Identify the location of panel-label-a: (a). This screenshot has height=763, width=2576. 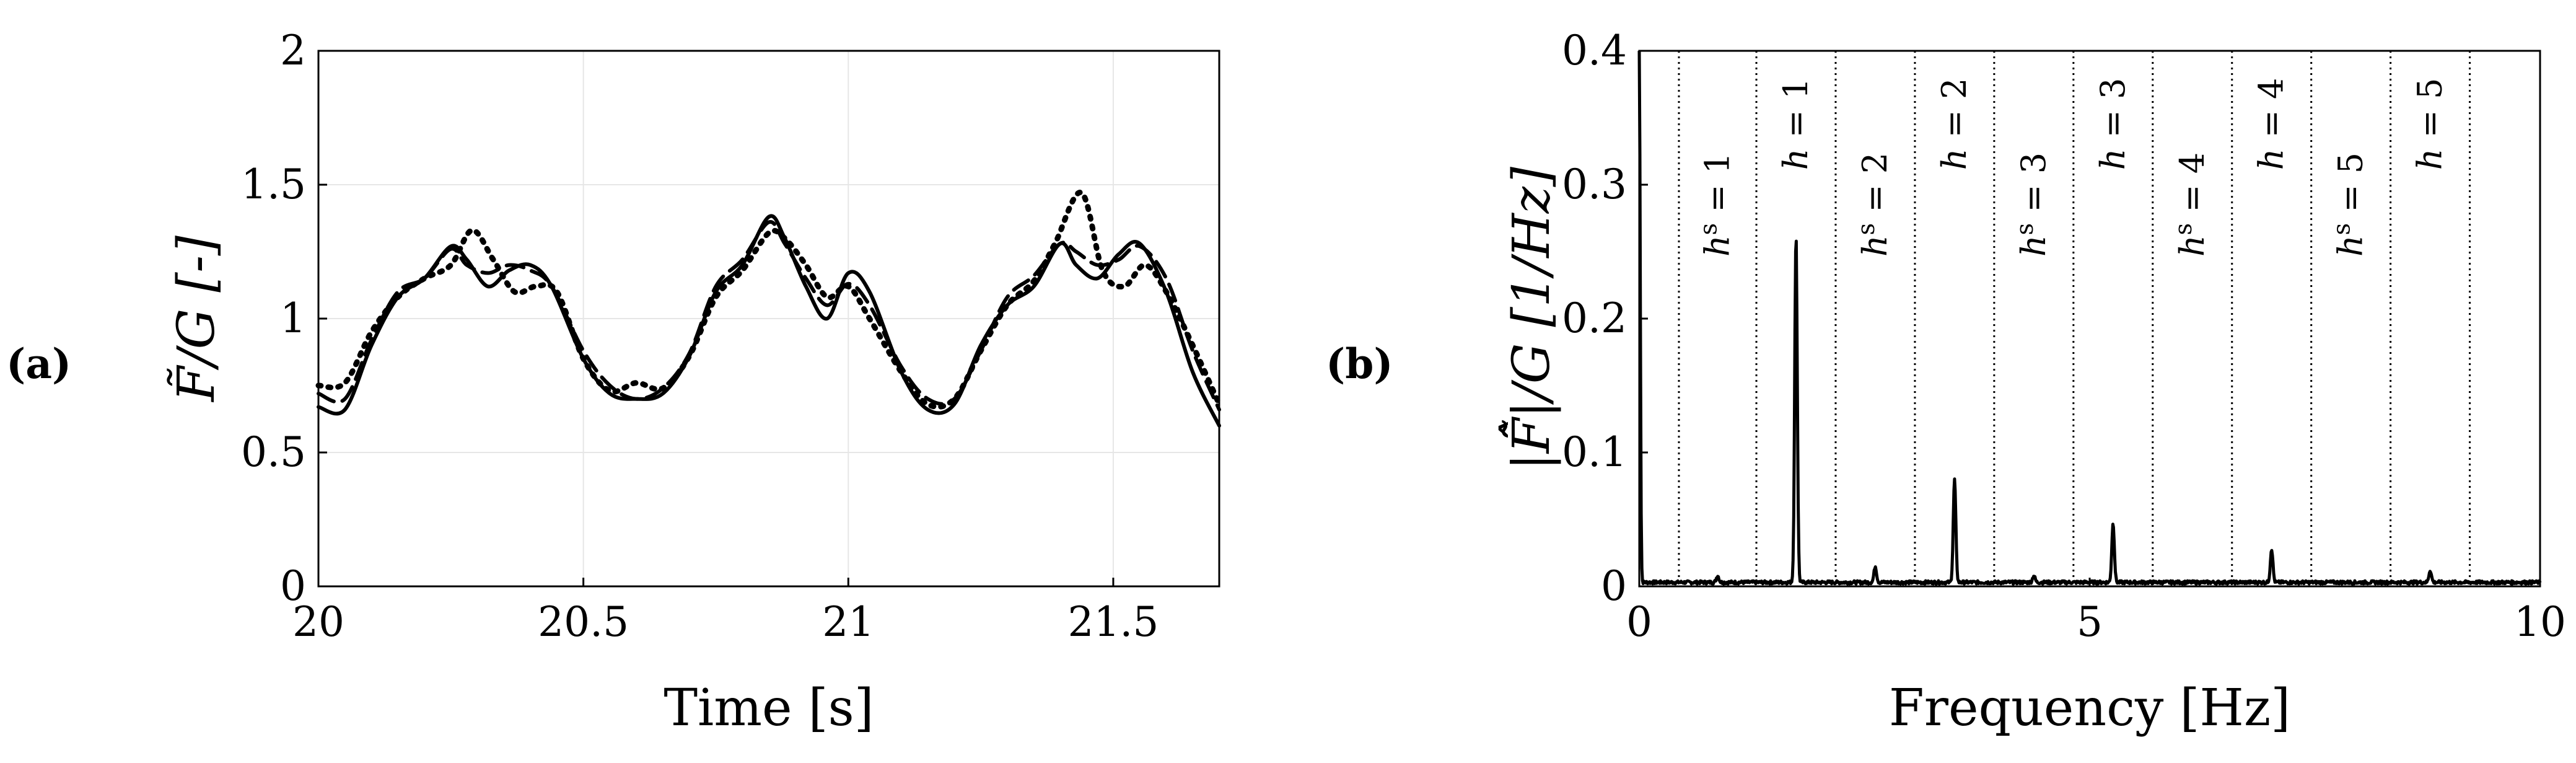
(38, 364).